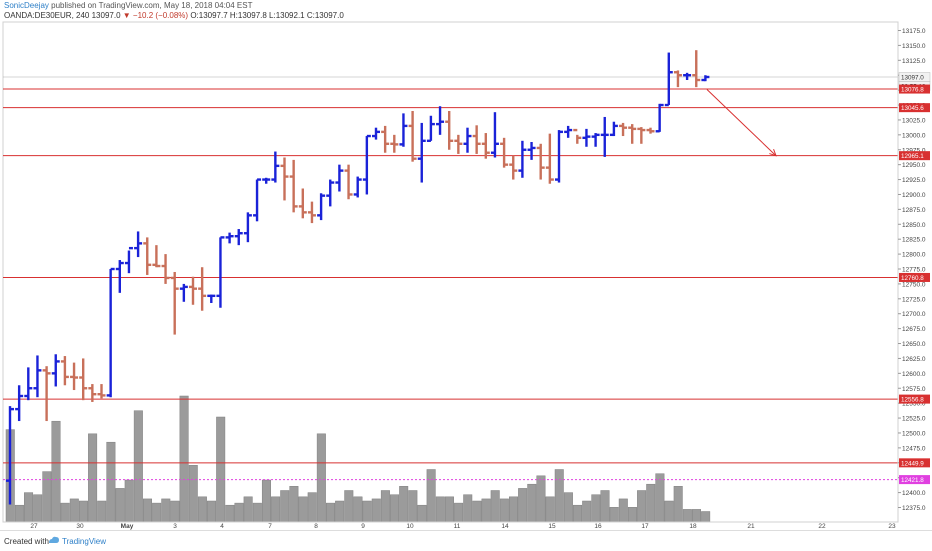 This screenshot has width=932, height=551. What do you see at coordinates (914, 120) in the screenshot?
I see `price-axis-label: 13025.0` at bounding box center [914, 120].